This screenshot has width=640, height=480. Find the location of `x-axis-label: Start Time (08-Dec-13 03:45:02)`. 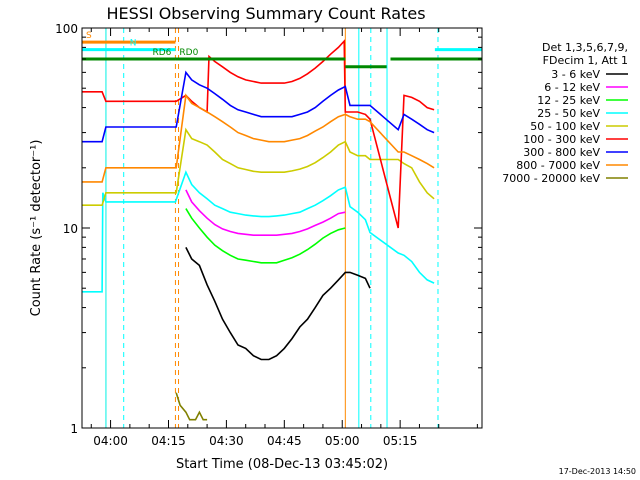

x-axis-label: Start Time (08-Dec-13 03:45:02) is located at coordinates (282, 464).